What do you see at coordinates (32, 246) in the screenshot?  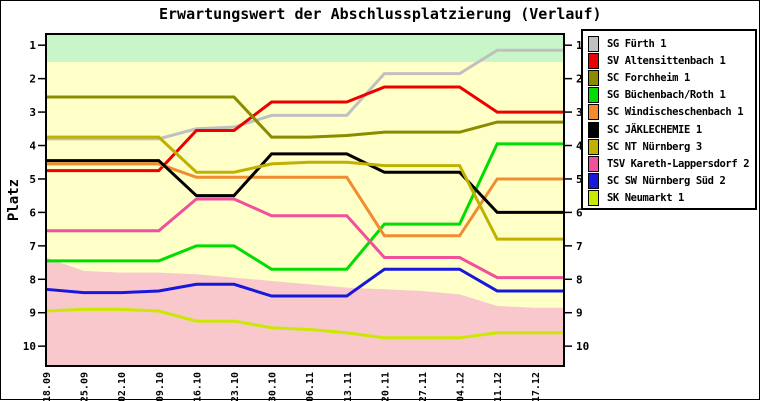 I see `y-tick-label-left-7: 7` at bounding box center [32, 246].